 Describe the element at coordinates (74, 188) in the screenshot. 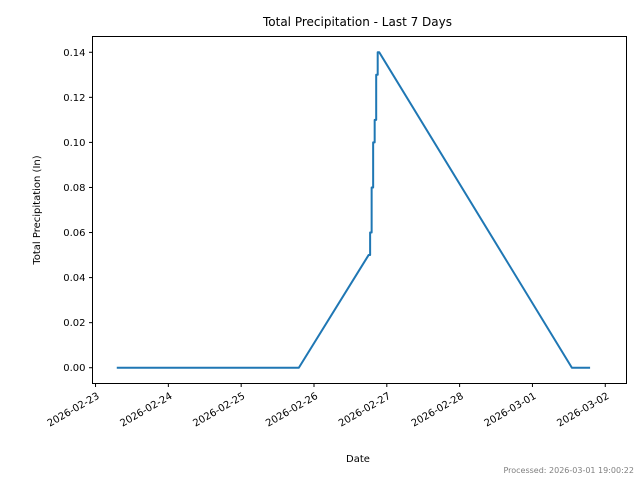

I see `y-tick-label: 0.08` at that location.